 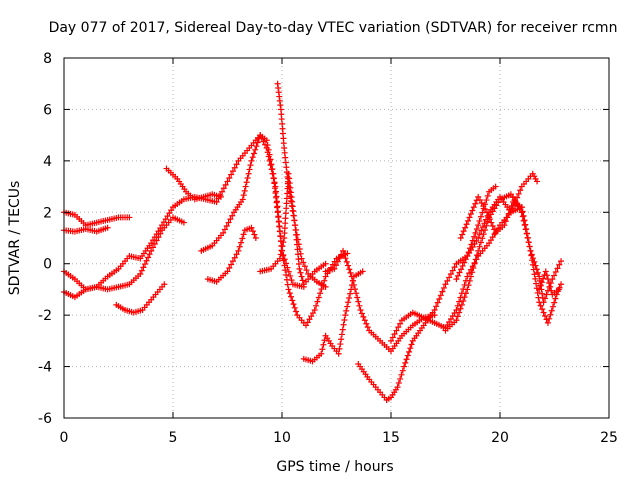 I want to click on series-arc-s, so click(x=549, y=283).